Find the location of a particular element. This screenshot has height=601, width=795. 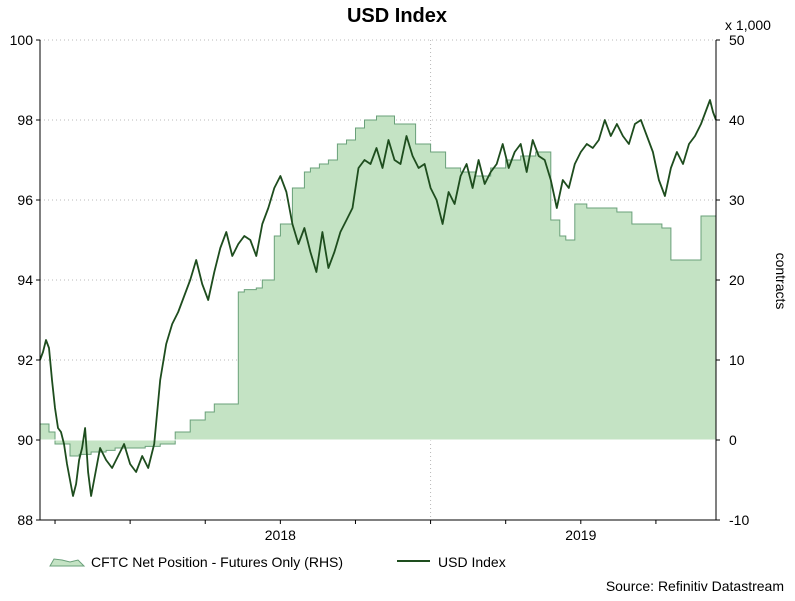

left-tick-label: 88 is located at coordinates (25, 520).